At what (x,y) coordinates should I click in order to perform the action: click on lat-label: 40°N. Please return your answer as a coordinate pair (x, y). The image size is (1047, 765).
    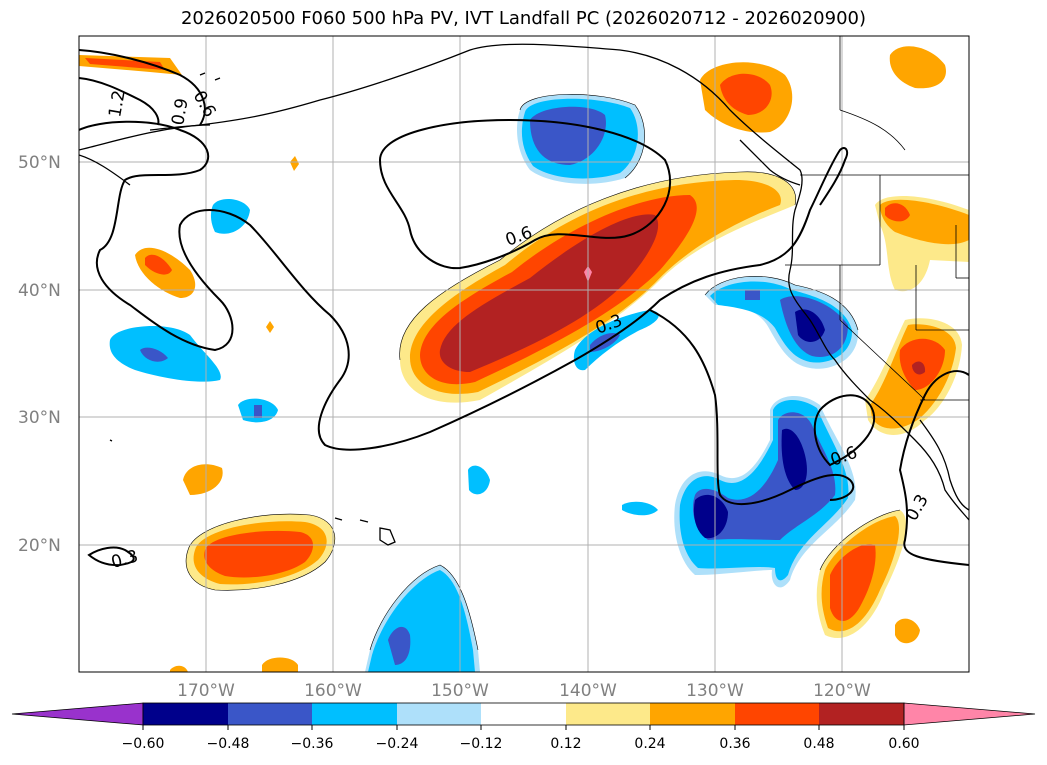
    Looking at the image, I should click on (39, 291).